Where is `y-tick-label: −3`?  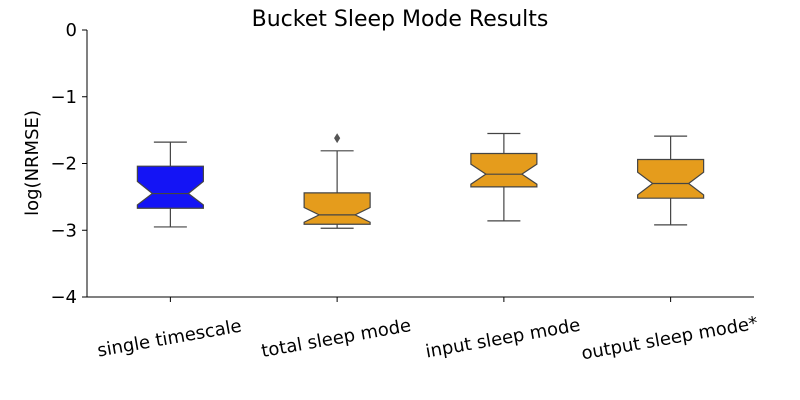
y-tick-label: −3 is located at coordinates (63, 230).